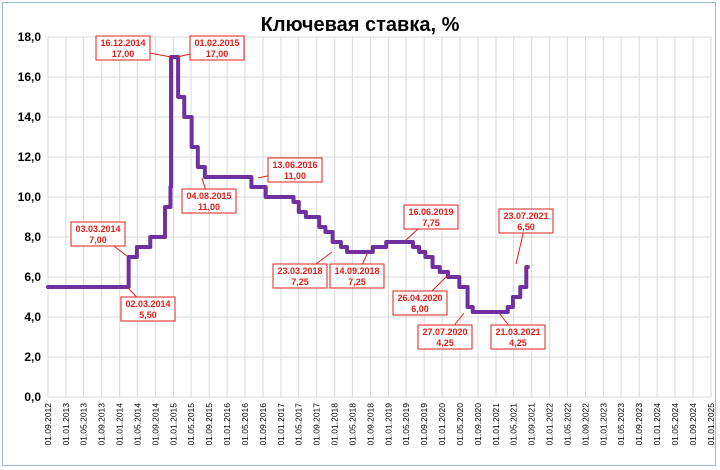 The image size is (720, 470). I want to click on y-tick-label: 14,0, so click(30, 117).